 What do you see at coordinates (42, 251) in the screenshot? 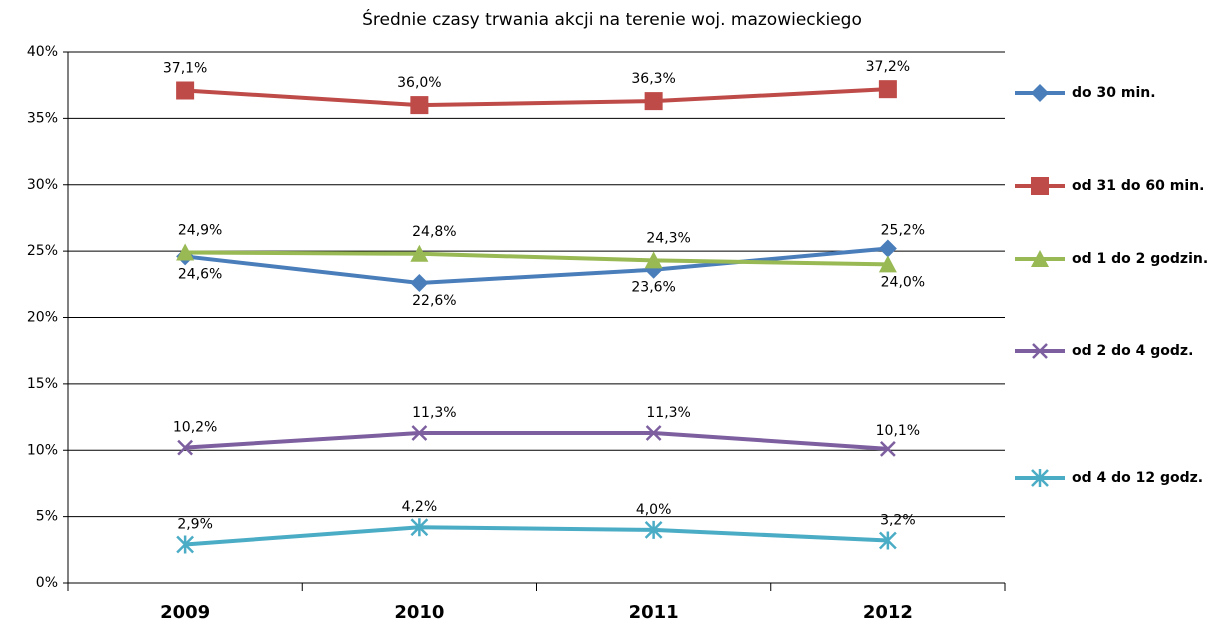
I see `y-tick-label: 25%` at bounding box center [42, 251].